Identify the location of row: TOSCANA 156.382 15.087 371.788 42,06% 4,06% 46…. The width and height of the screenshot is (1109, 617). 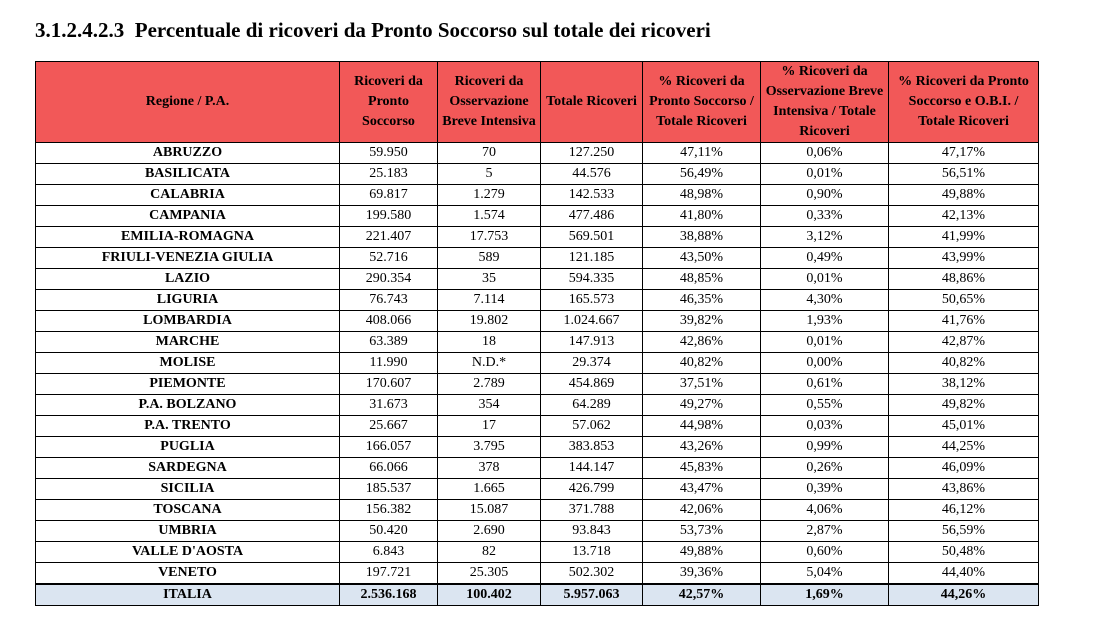
(537, 510).